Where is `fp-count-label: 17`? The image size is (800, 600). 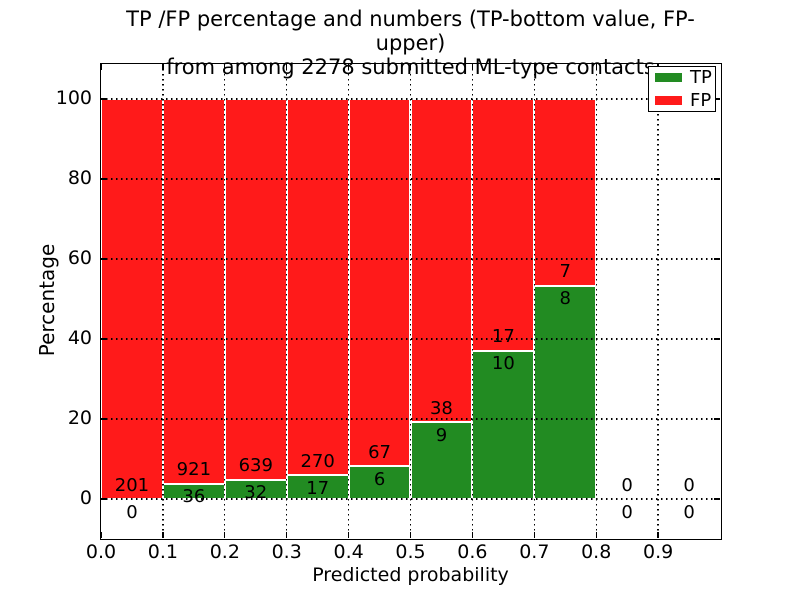
fp-count-label: 17 is located at coordinates (503, 337).